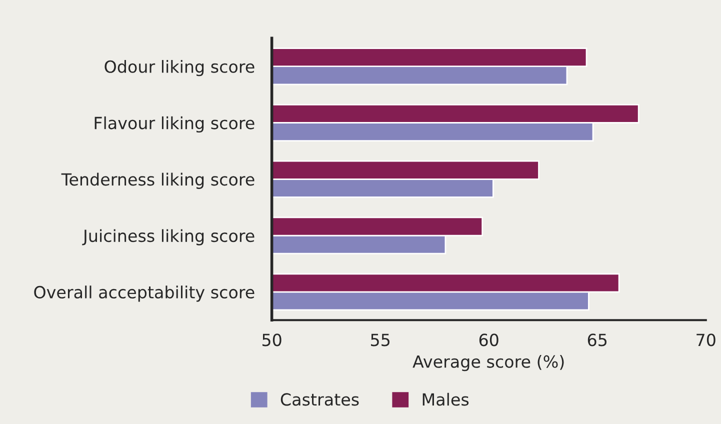  I want to click on y-tick-label: Tenderness liking score, so click(157, 180).